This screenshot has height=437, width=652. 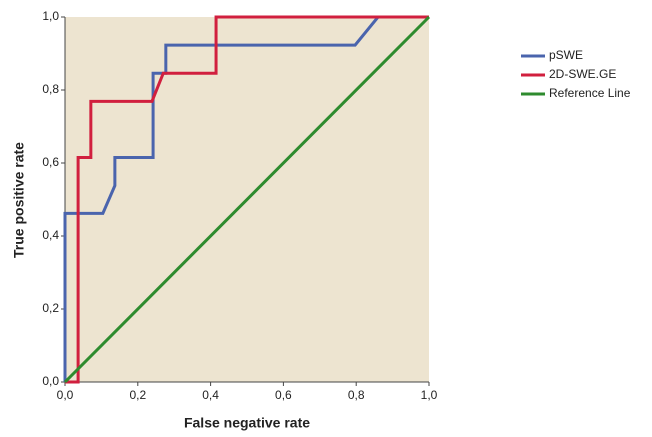 I want to click on legend-label: 2D-SWE.GE, so click(x=582, y=74).